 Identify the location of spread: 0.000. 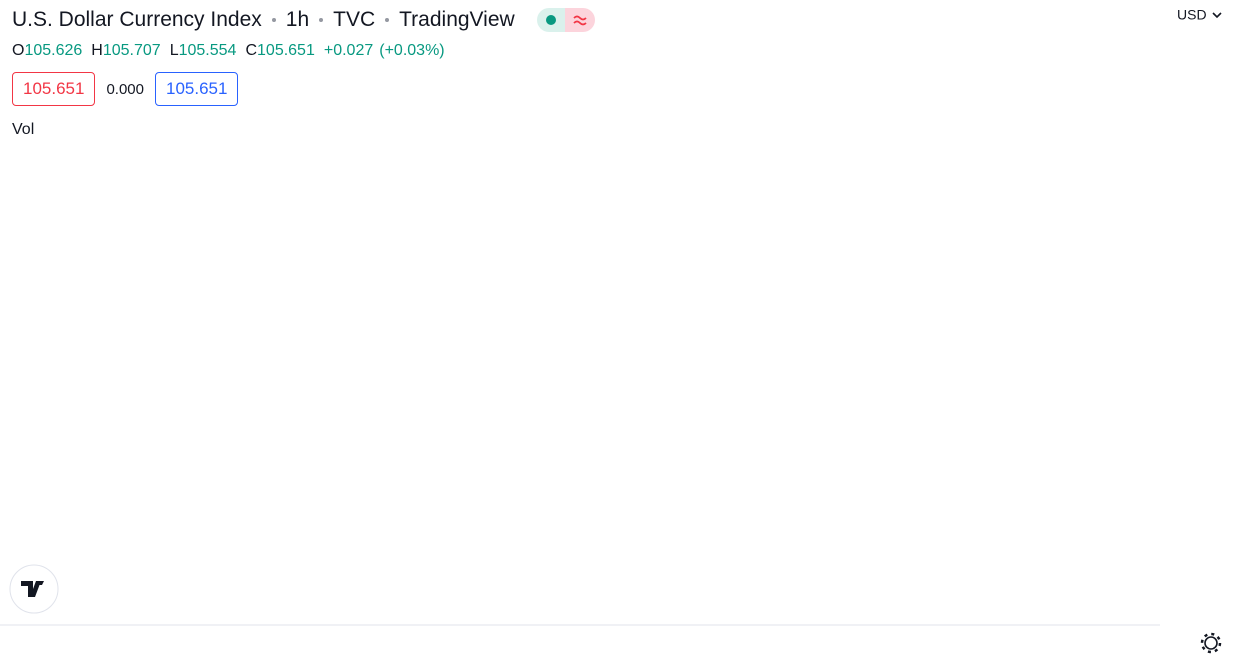
(125, 89).